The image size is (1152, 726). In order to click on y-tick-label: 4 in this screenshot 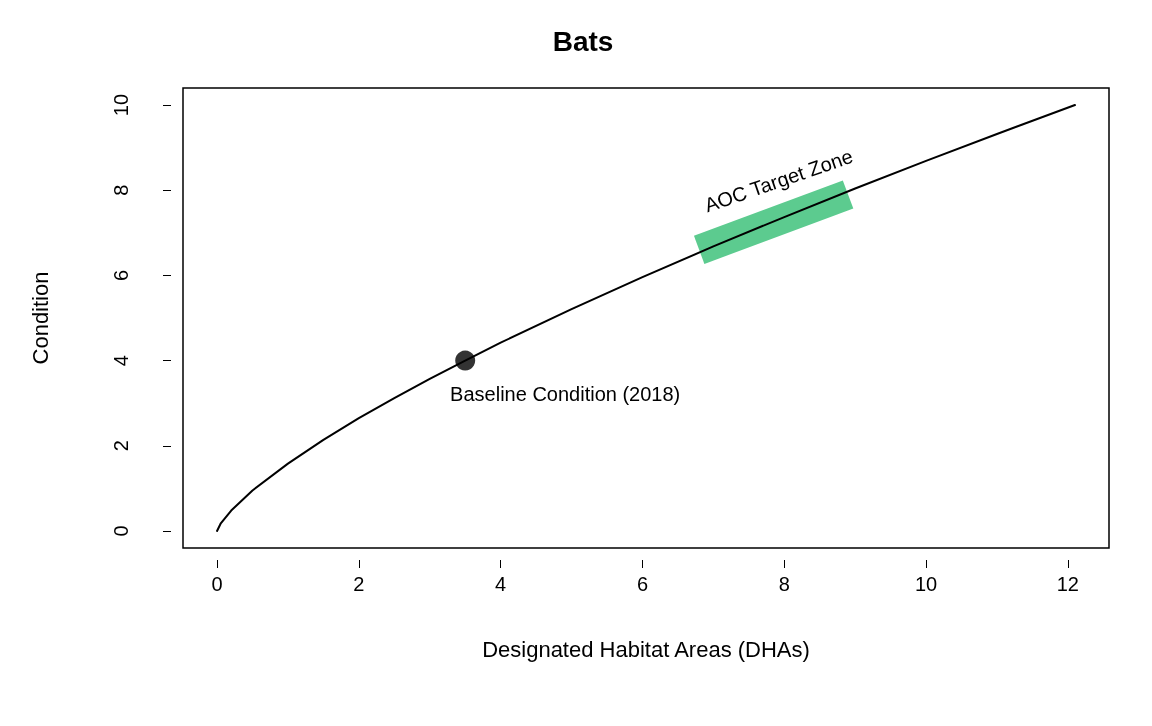, I will do `click(121, 361)`.